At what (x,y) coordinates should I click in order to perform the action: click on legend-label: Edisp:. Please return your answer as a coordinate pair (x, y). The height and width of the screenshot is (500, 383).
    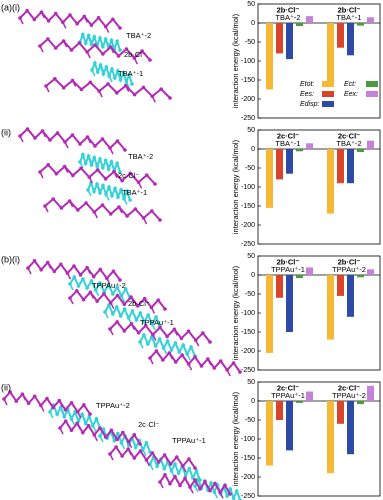
    Looking at the image, I should click on (310, 104).